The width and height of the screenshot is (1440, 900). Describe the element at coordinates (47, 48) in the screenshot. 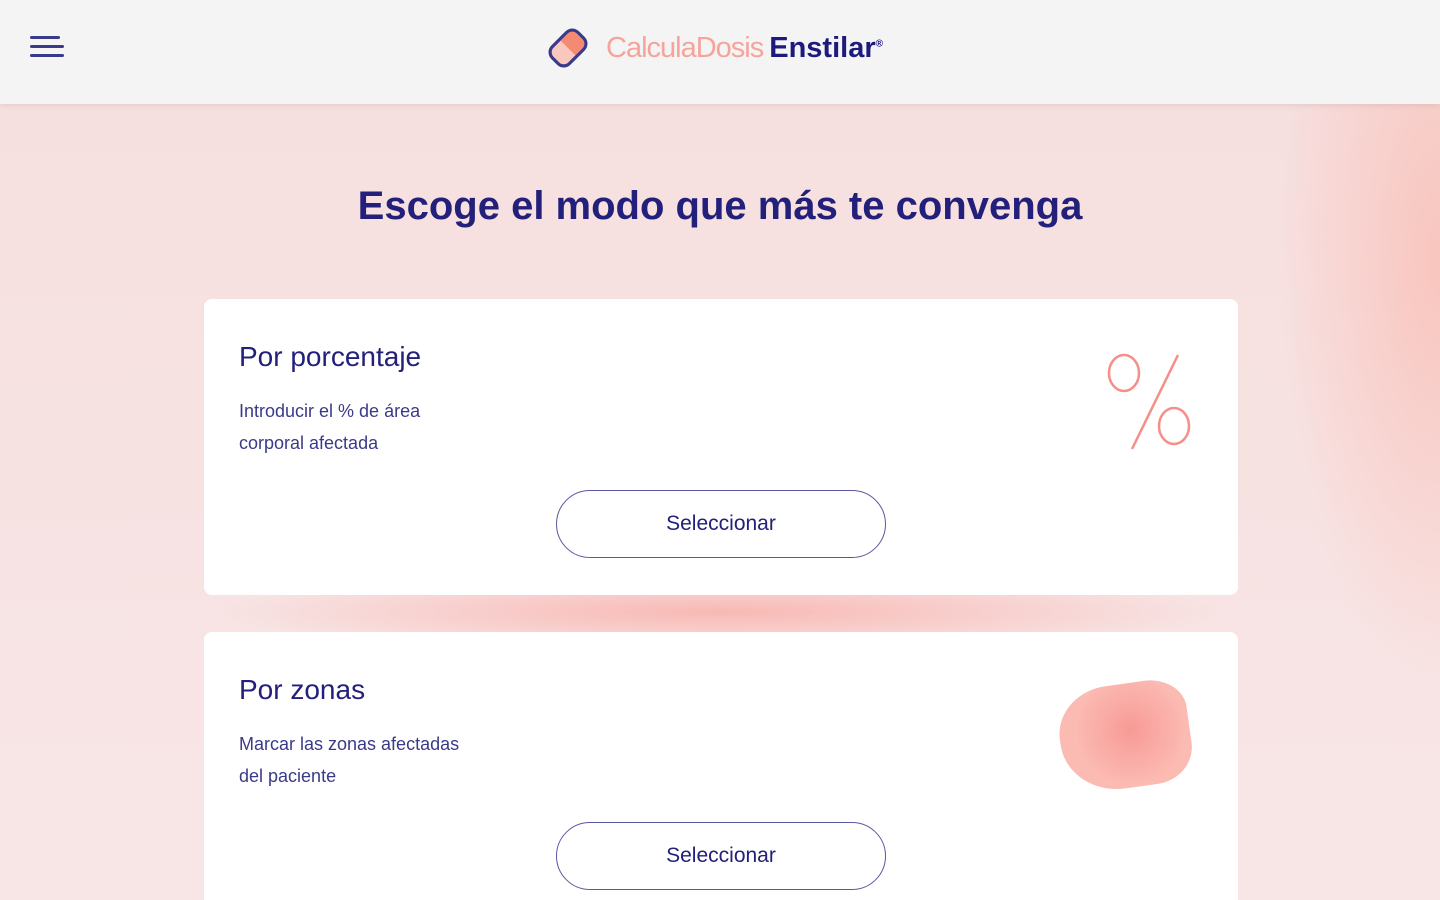

I see `hamburger-icon` at that location.